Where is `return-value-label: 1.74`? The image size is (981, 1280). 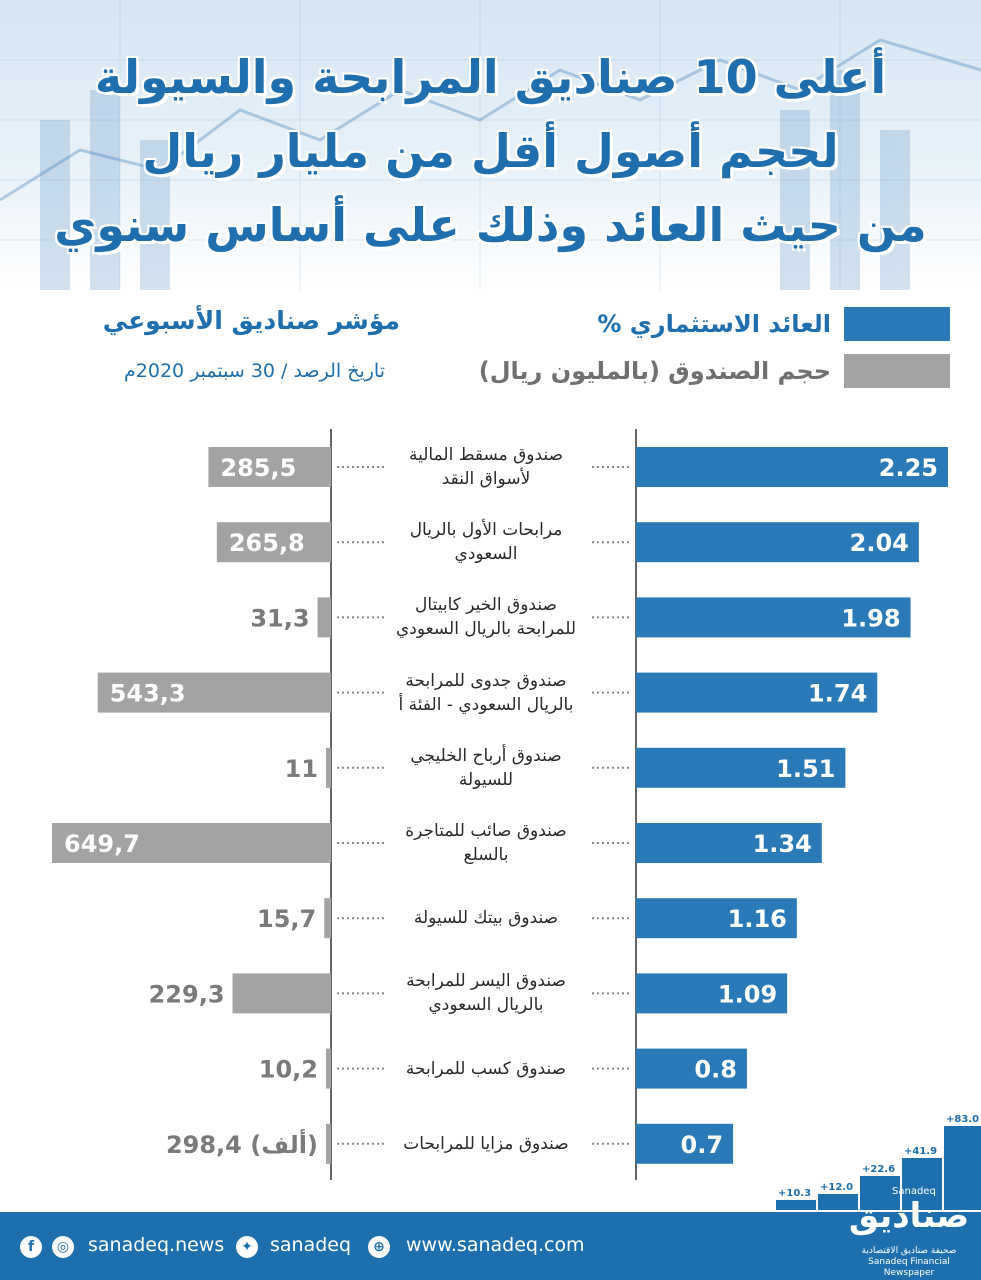
return-value-label: 1.74 is located at coordinates (837, 694).